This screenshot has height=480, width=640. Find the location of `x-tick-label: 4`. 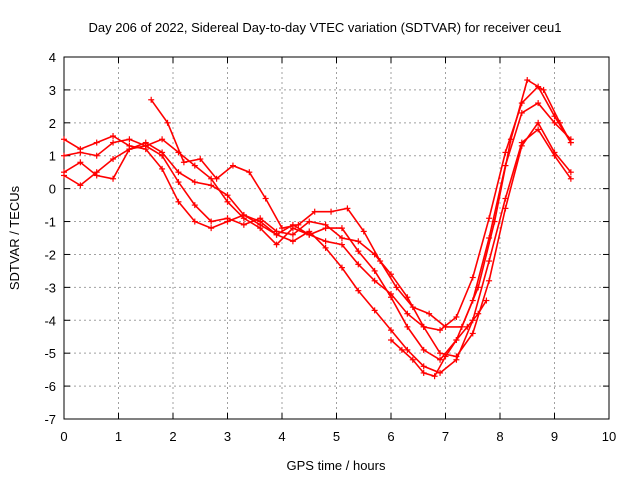

x-tick-label: 4 is located at coordinates (281, 436).